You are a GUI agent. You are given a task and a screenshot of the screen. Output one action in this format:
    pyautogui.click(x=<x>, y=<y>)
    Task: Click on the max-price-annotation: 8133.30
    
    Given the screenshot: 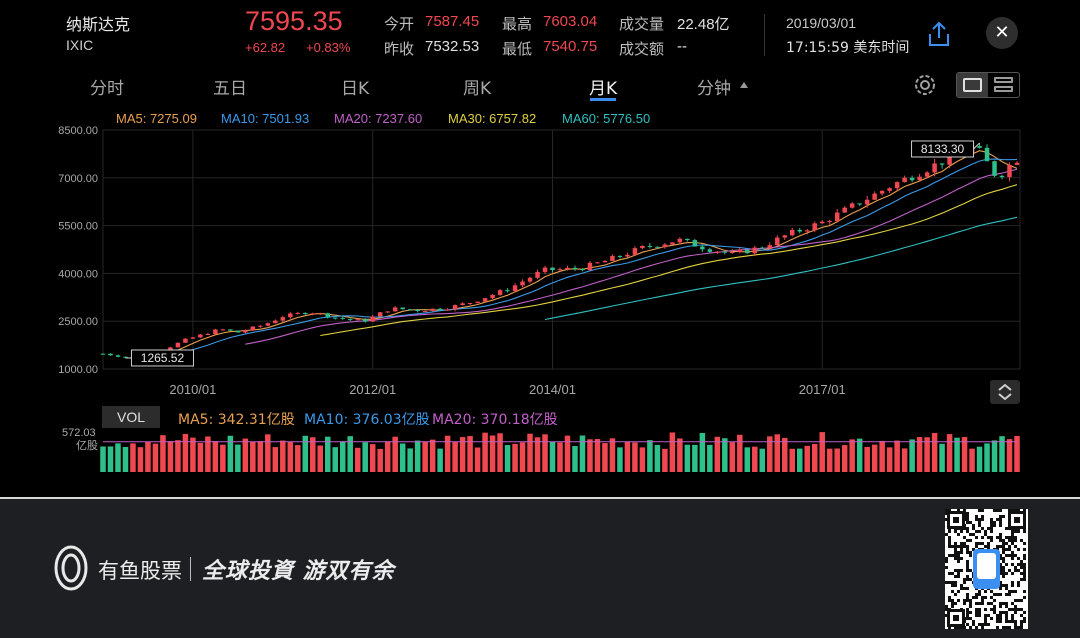 What is the action you would take?
    pyautogui.click(x=943, y=149)
    